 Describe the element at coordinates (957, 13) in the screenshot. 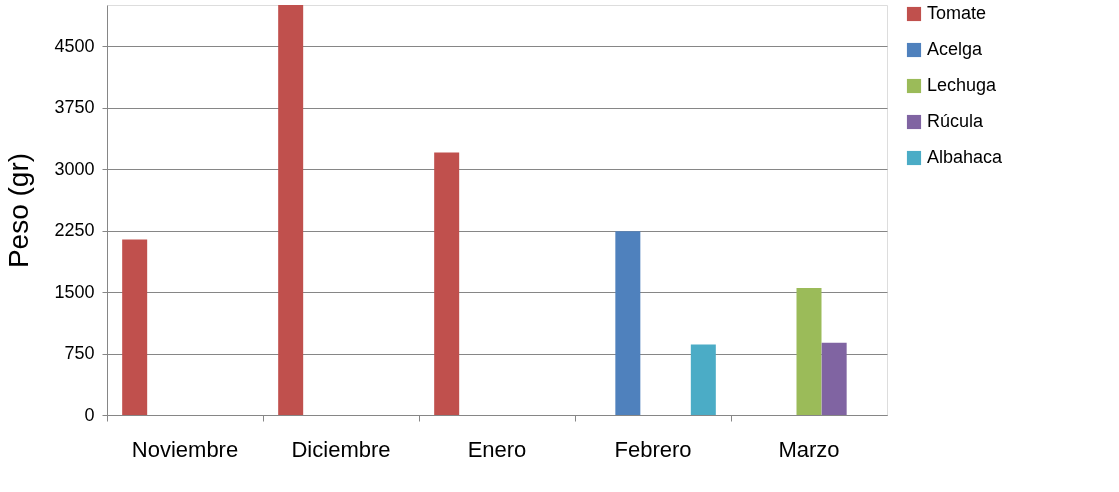

I see `legend-label: Tomate` at that location.